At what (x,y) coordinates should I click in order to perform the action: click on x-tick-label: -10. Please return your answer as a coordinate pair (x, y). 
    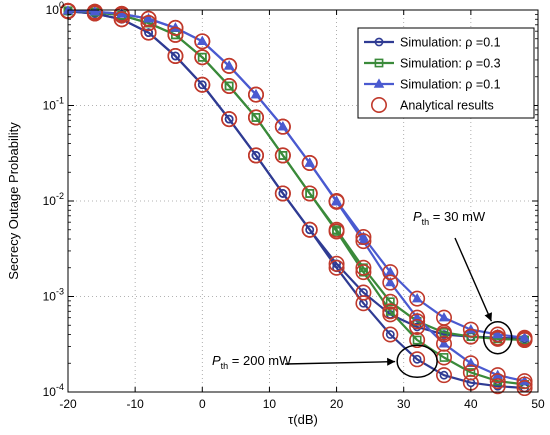
    Looking at the image, I should click on (135, 404).